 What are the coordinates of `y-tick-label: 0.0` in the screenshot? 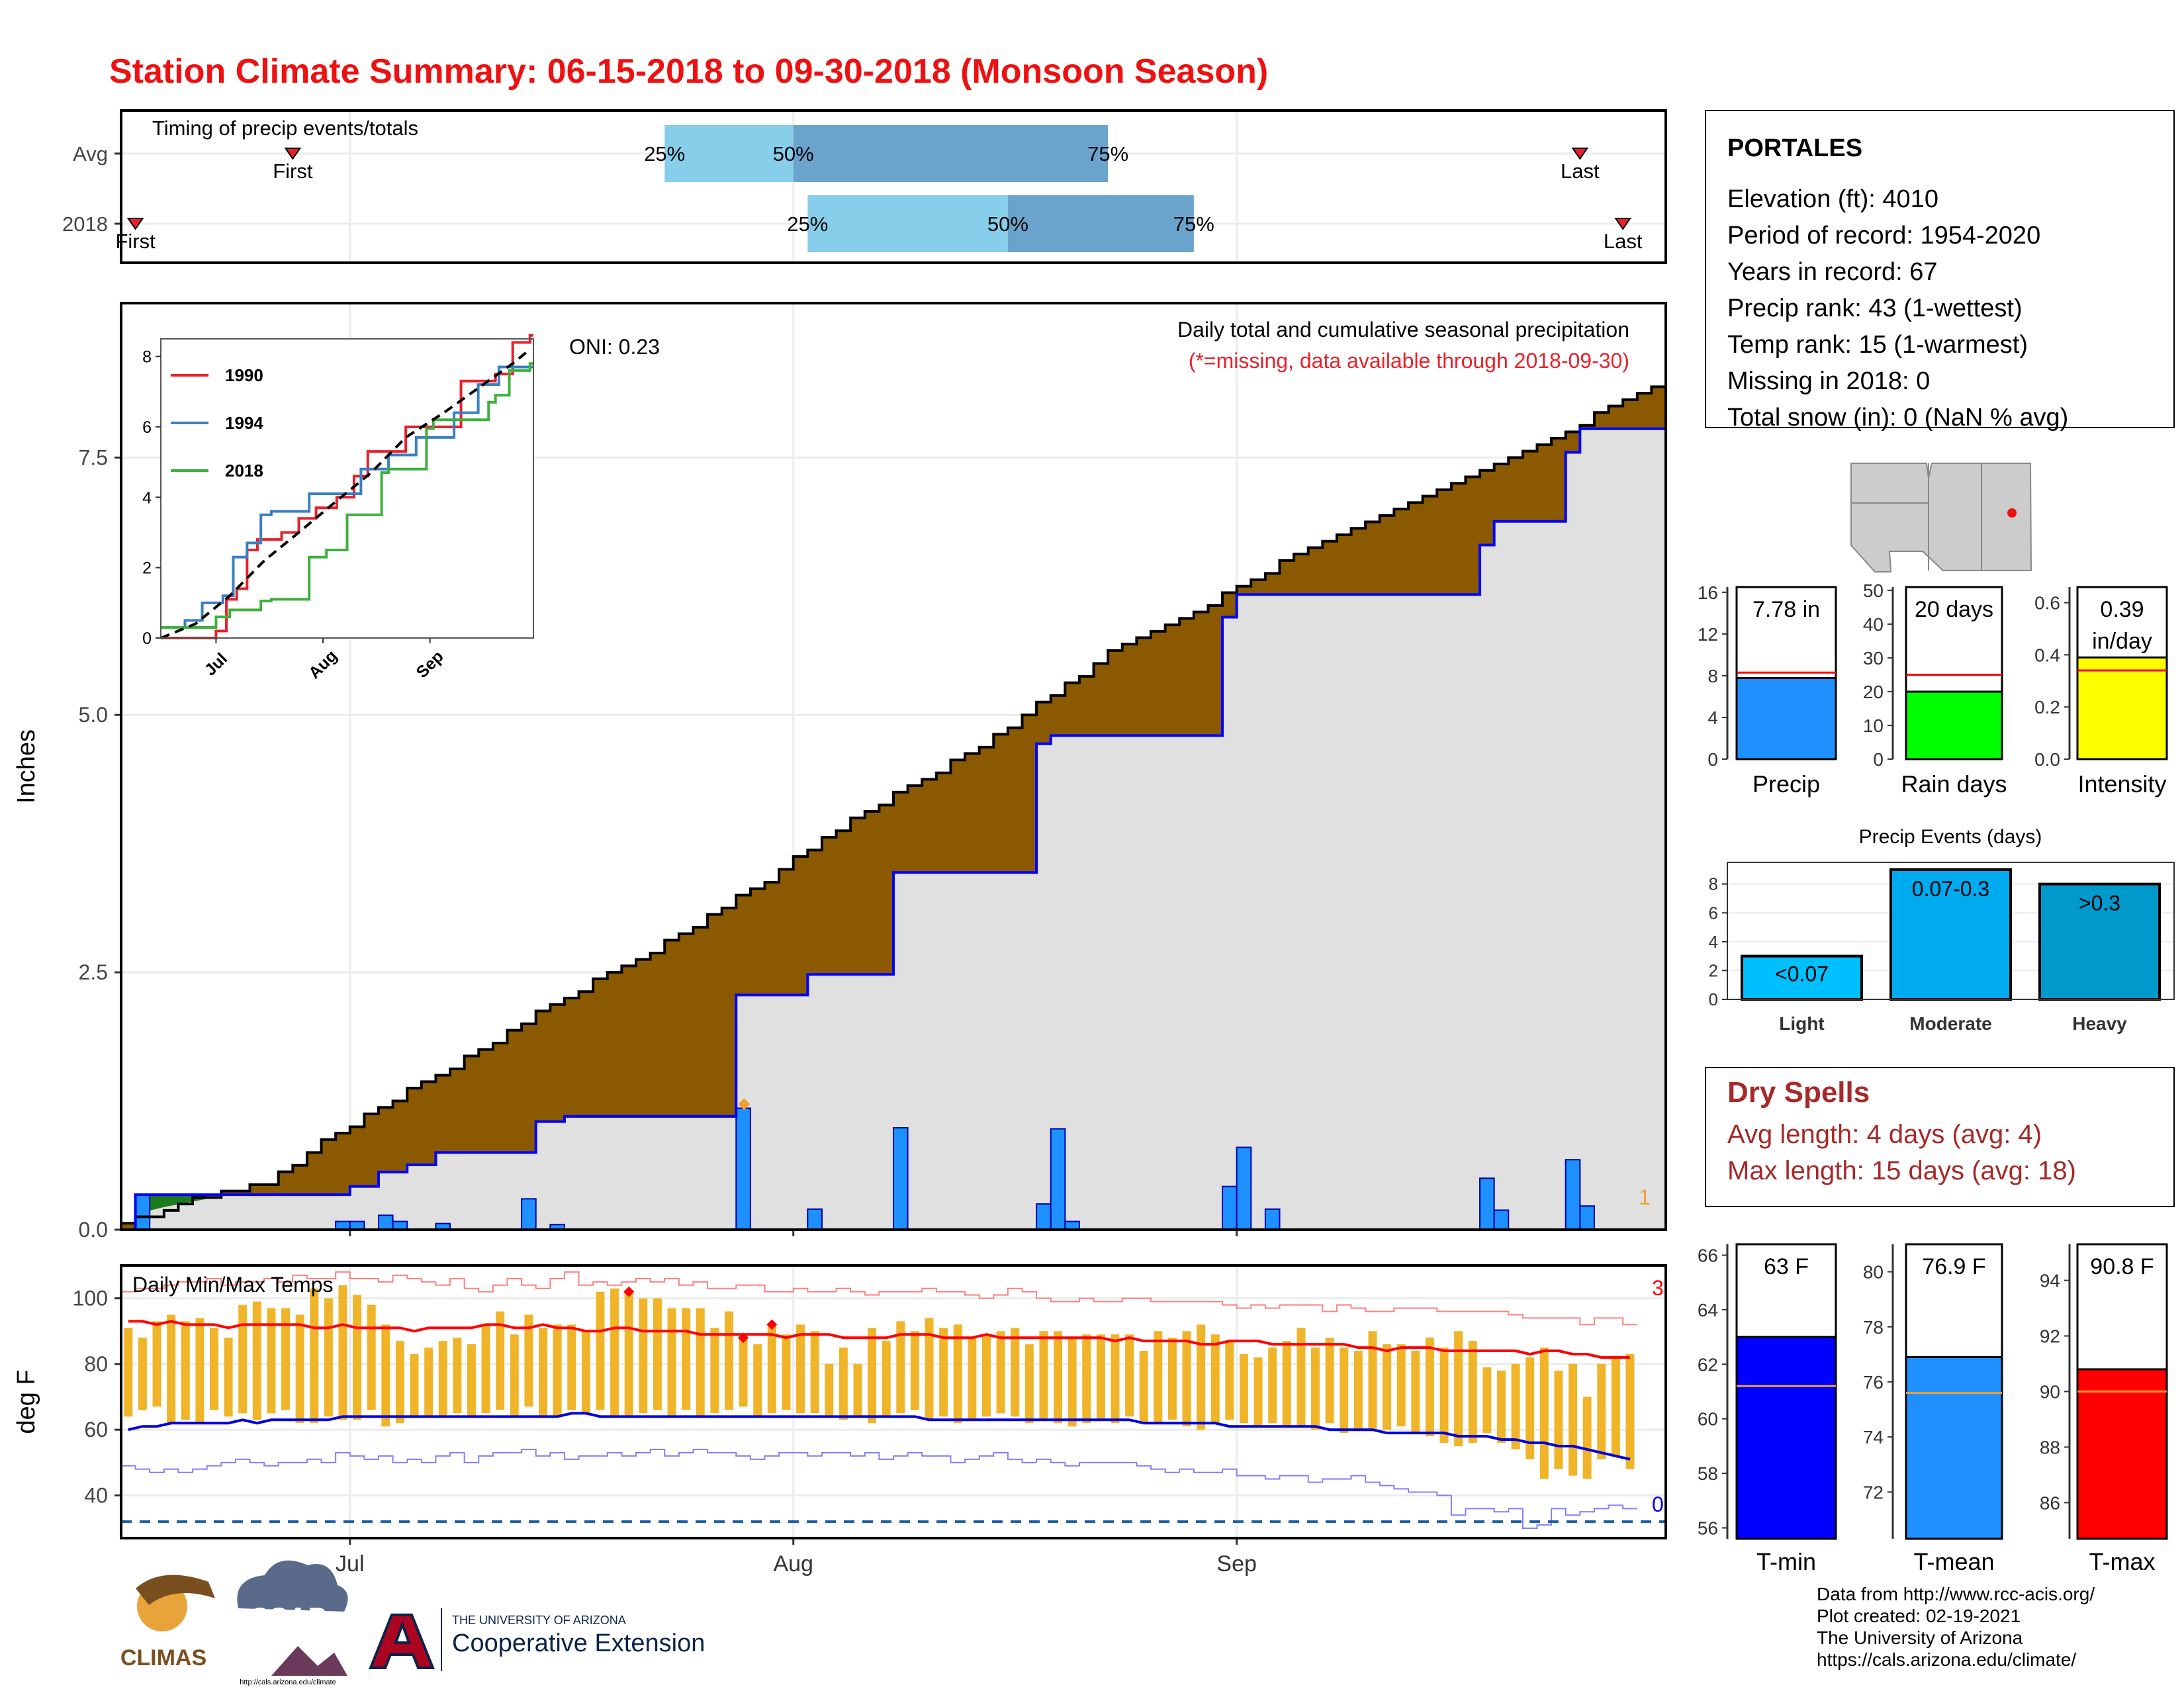 It's located at (93, 1230).